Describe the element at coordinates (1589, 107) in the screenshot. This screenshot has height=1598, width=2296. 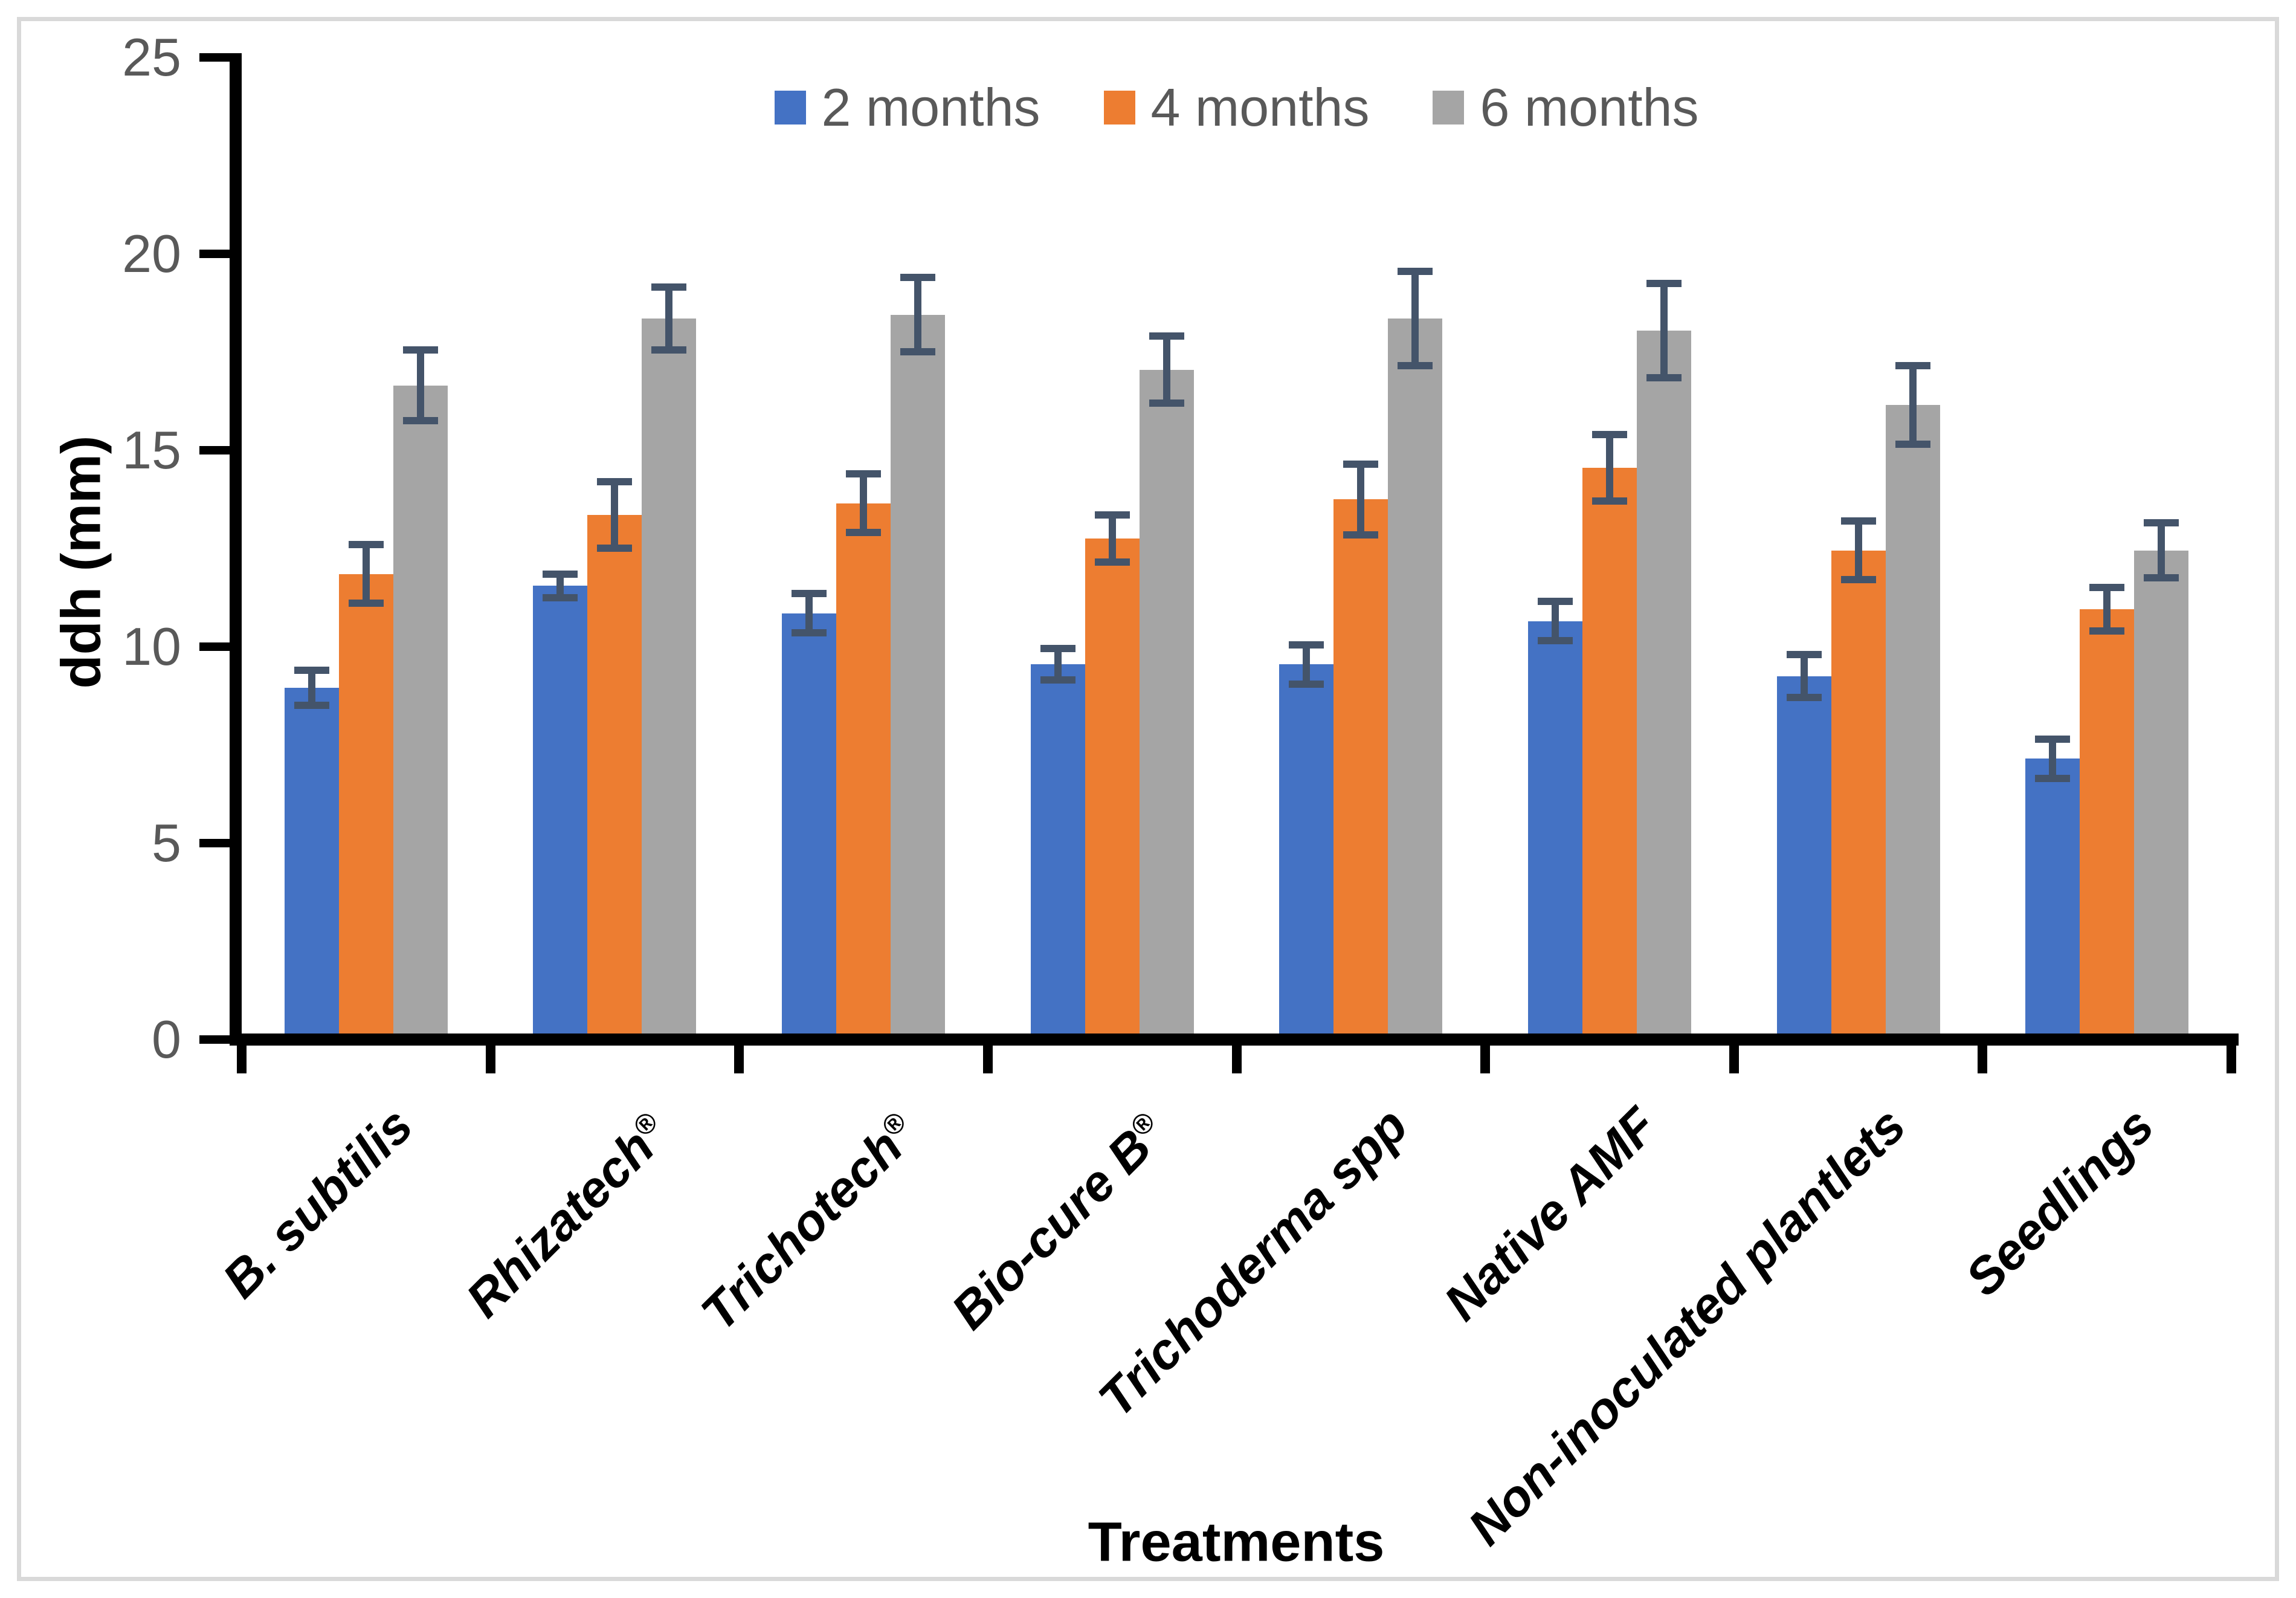
I see `legend-label: 6 months` at that location.